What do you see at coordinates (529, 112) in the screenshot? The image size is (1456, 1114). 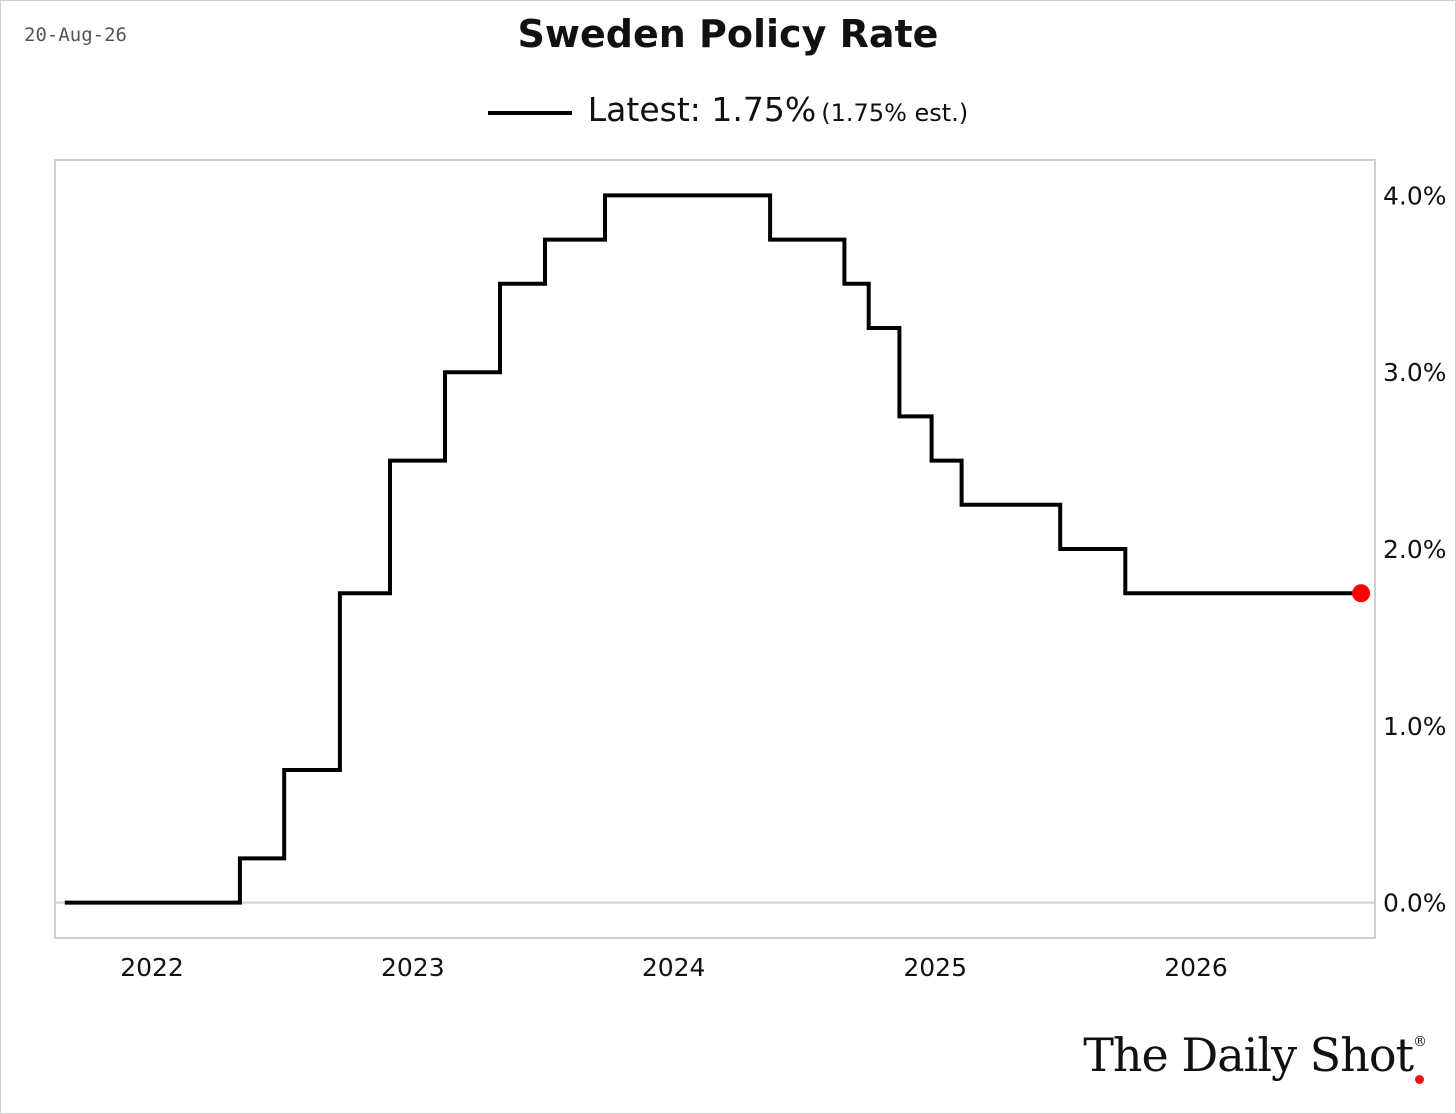 I see `legend-line-swatch` at bounding box center [529, 112].